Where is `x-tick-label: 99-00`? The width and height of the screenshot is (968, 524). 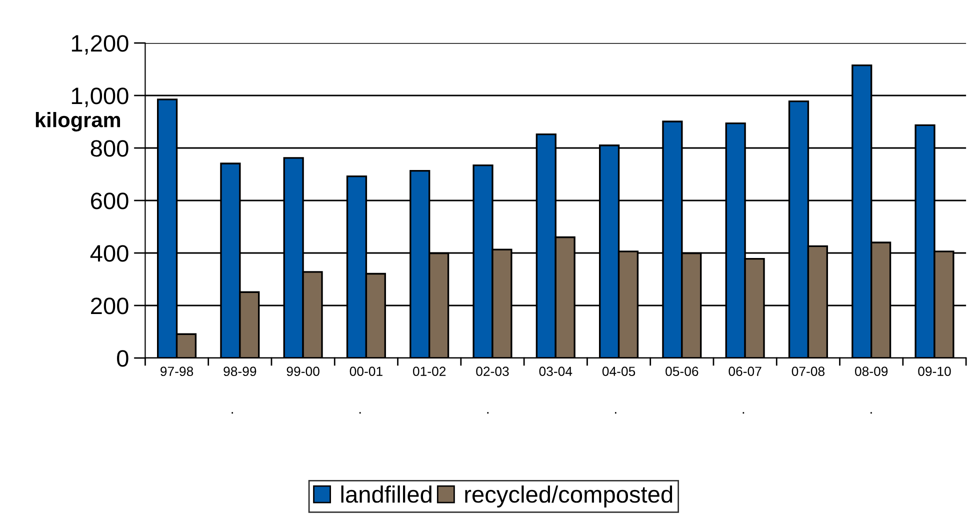 x-tick-label: 99-00 is located at coordinates (303, 371).